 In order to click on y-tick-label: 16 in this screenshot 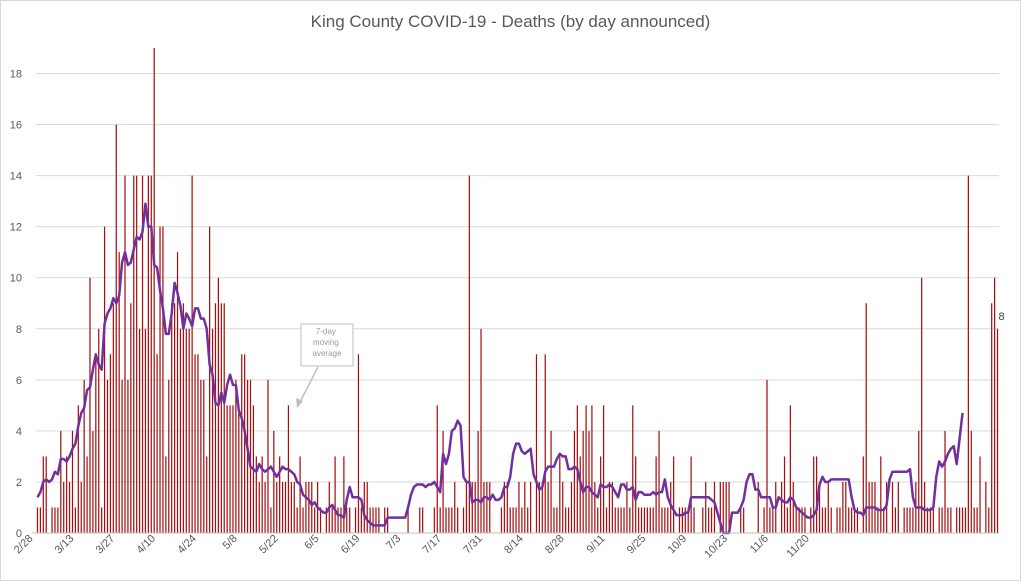, I will do `click(16, 126)`.